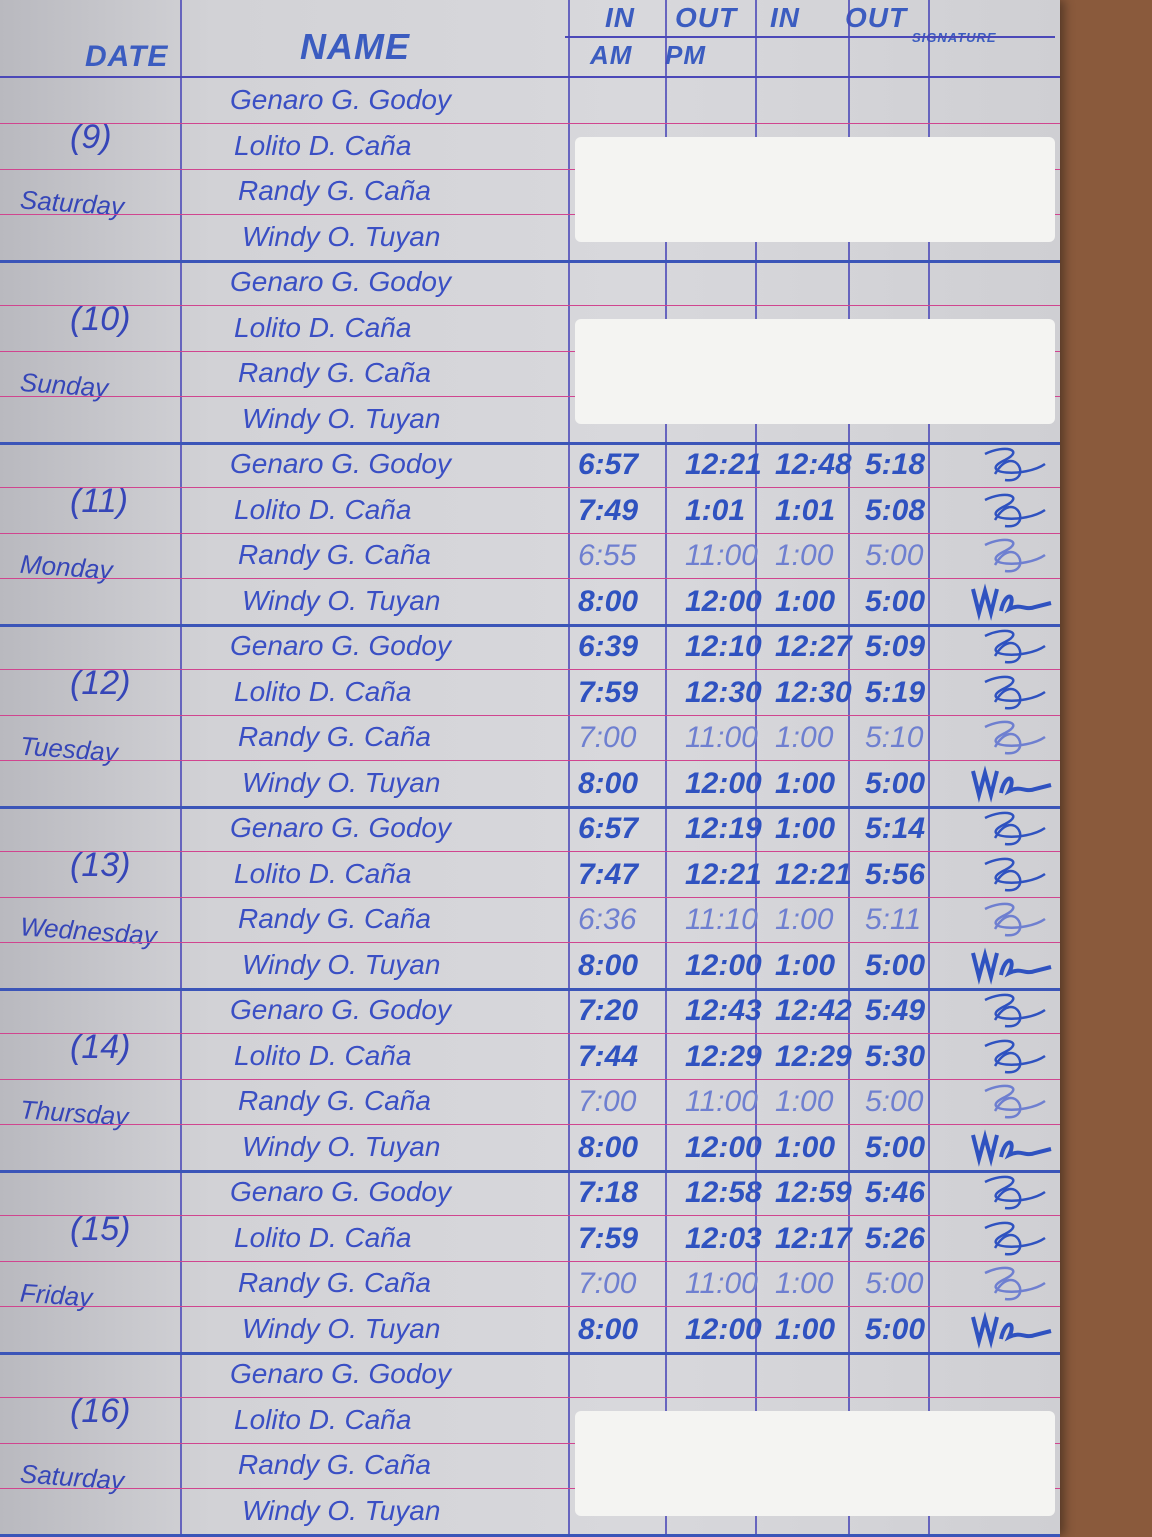 The height and width of the screenshot is (1537, 1152). Describe the element at coordinates (785, 17) in the screenshot. I see `header-in: IN` at that location.